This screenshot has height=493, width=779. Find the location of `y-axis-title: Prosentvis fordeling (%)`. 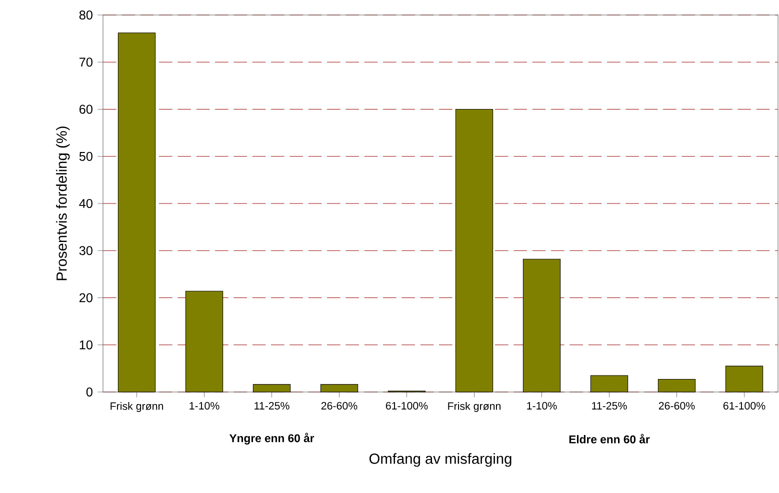

y-axis-title: Prosentvis fordeling (%) is located at coordinates (63, 203).